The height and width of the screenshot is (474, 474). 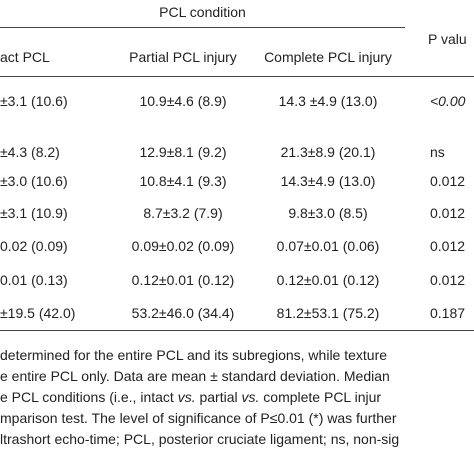 I want to click on cell: 81.2±53.1 (75.2), so click(x=328, y=313).